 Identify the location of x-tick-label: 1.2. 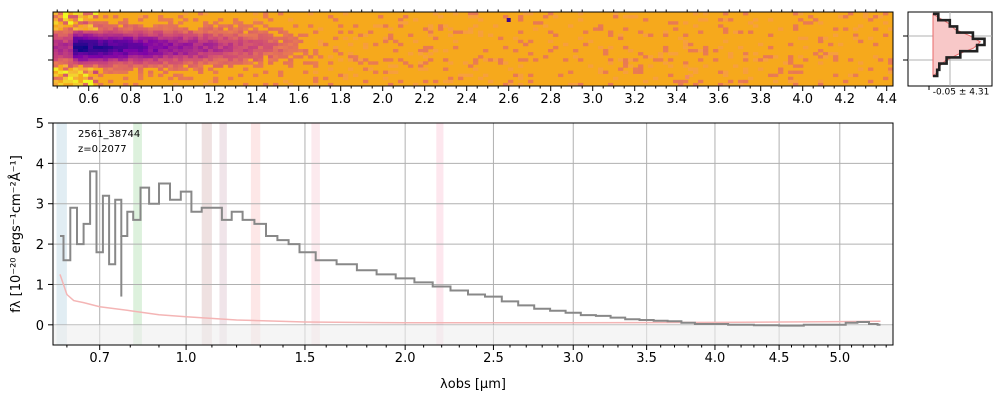
(214, 99).